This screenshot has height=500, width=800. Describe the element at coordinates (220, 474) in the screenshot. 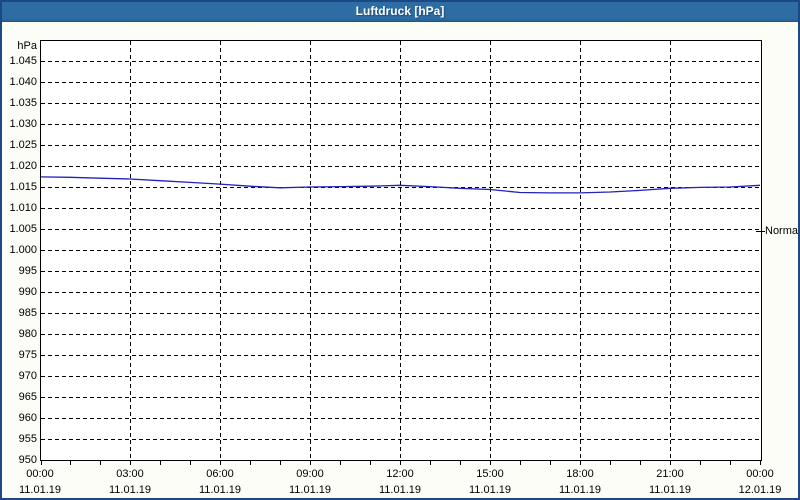

I see `x-tick-time-label: 06:00` at that location.